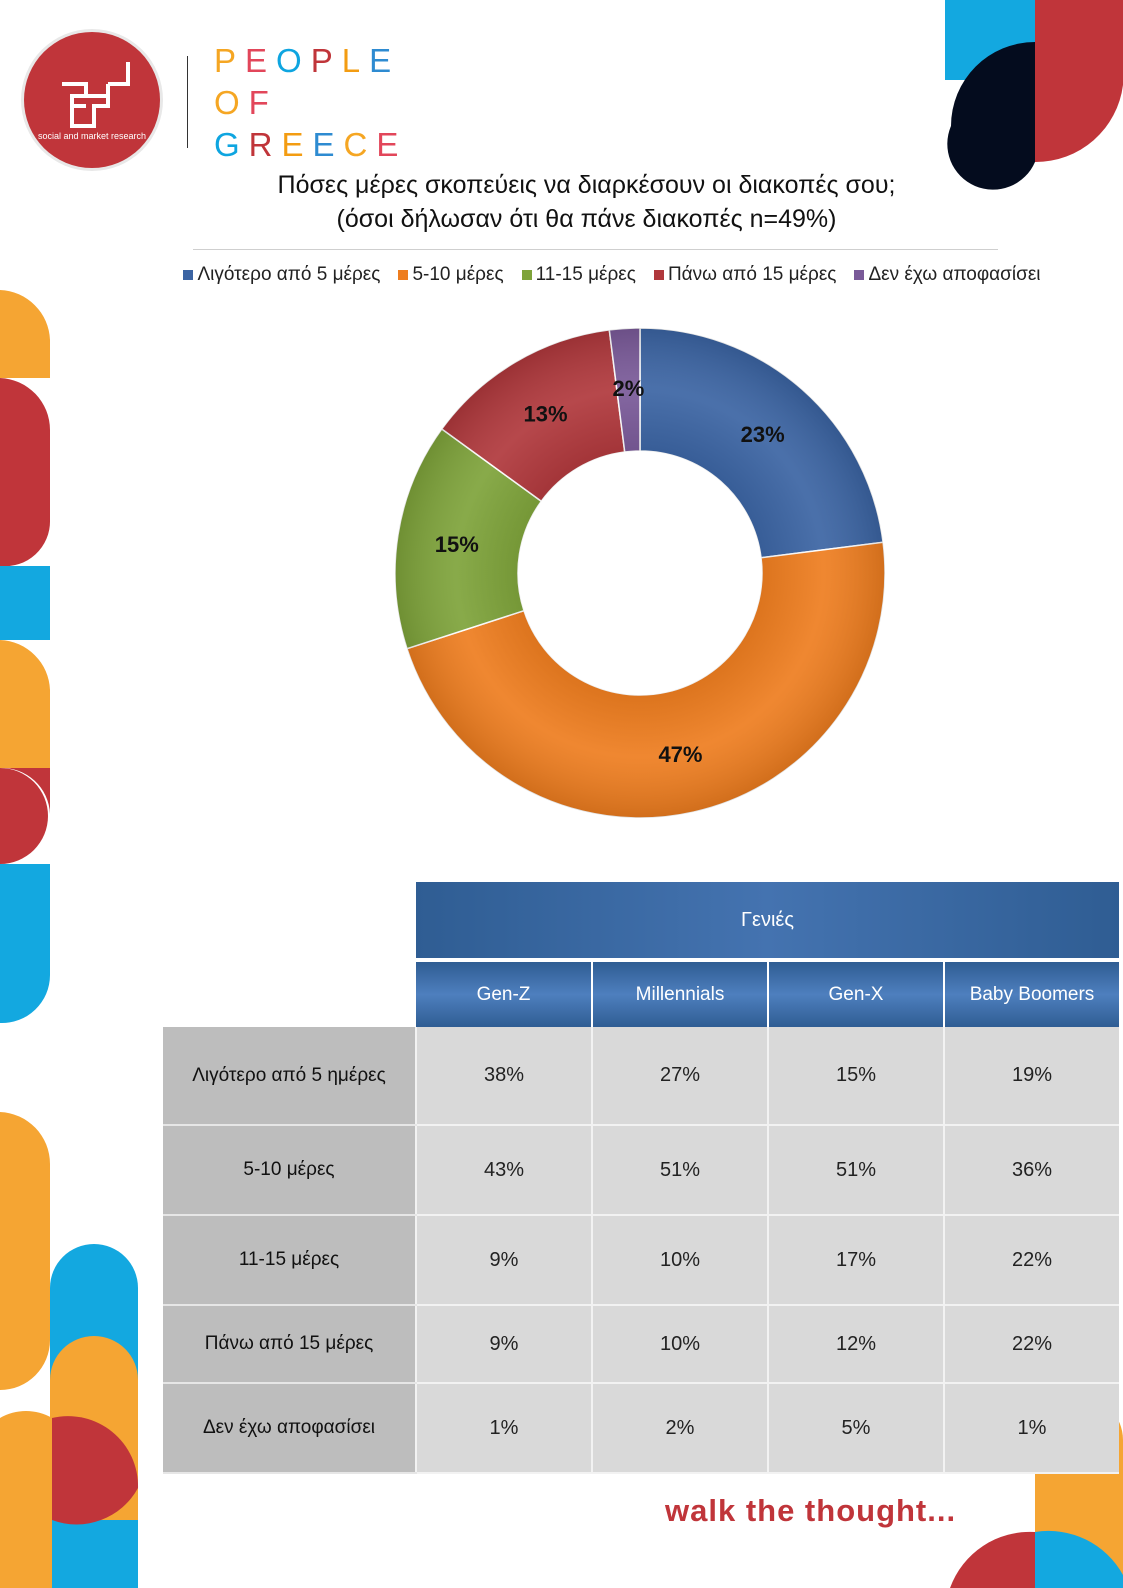 Image resolution: width=1123 pixels, height=1588 pixels. I want to click on column-header: Gen-Z, so click(504, 993).